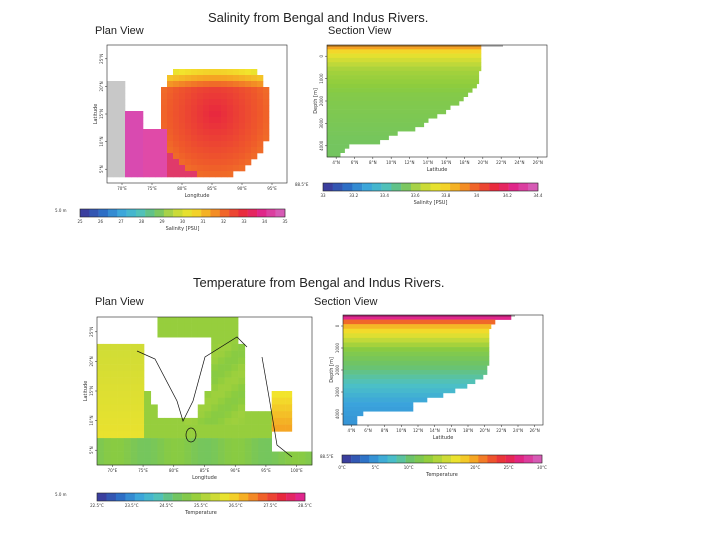 The width and height of the screenshot is (720, 540). Describe the element at coordinates (61, 494) in the screenshot. I see `temperature-plan-colorbar-depth-label: 5.0 m` at that location.